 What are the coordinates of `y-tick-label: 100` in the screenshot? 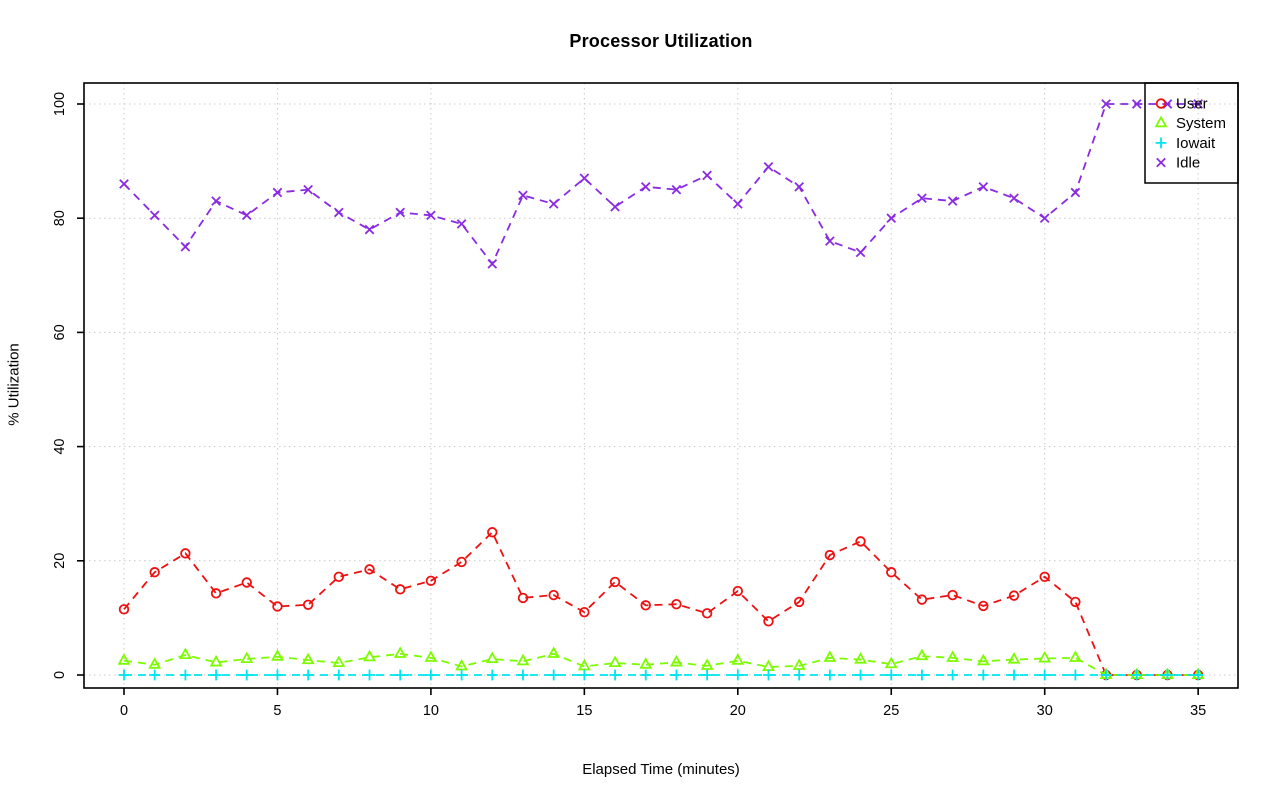 It's located at (60, 104).